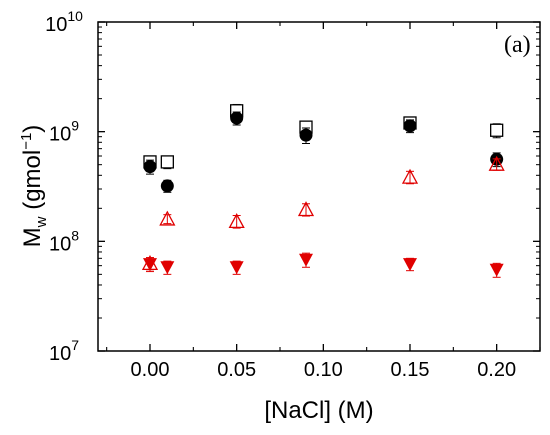 This screenshot has width=550, height=435. I want to click on y-tick-label: 10¹⁰, so click(64, 22).